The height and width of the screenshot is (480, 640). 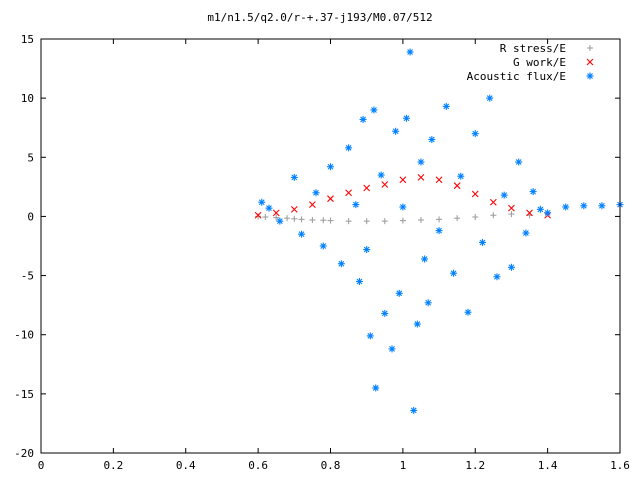 I want to click on legend-label: Acoustic flux/E, so click(x=516, y=76).